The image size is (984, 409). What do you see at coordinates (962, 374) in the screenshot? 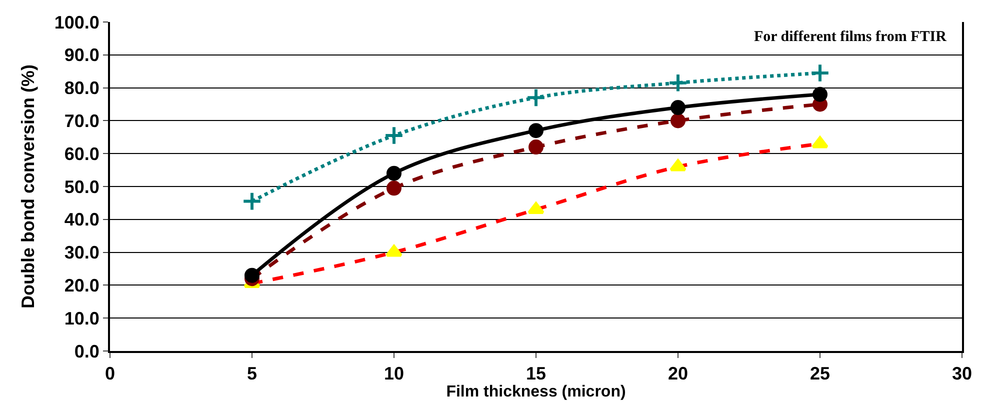
I see `x-tick-label: 30` at bounding box center [962, 374].